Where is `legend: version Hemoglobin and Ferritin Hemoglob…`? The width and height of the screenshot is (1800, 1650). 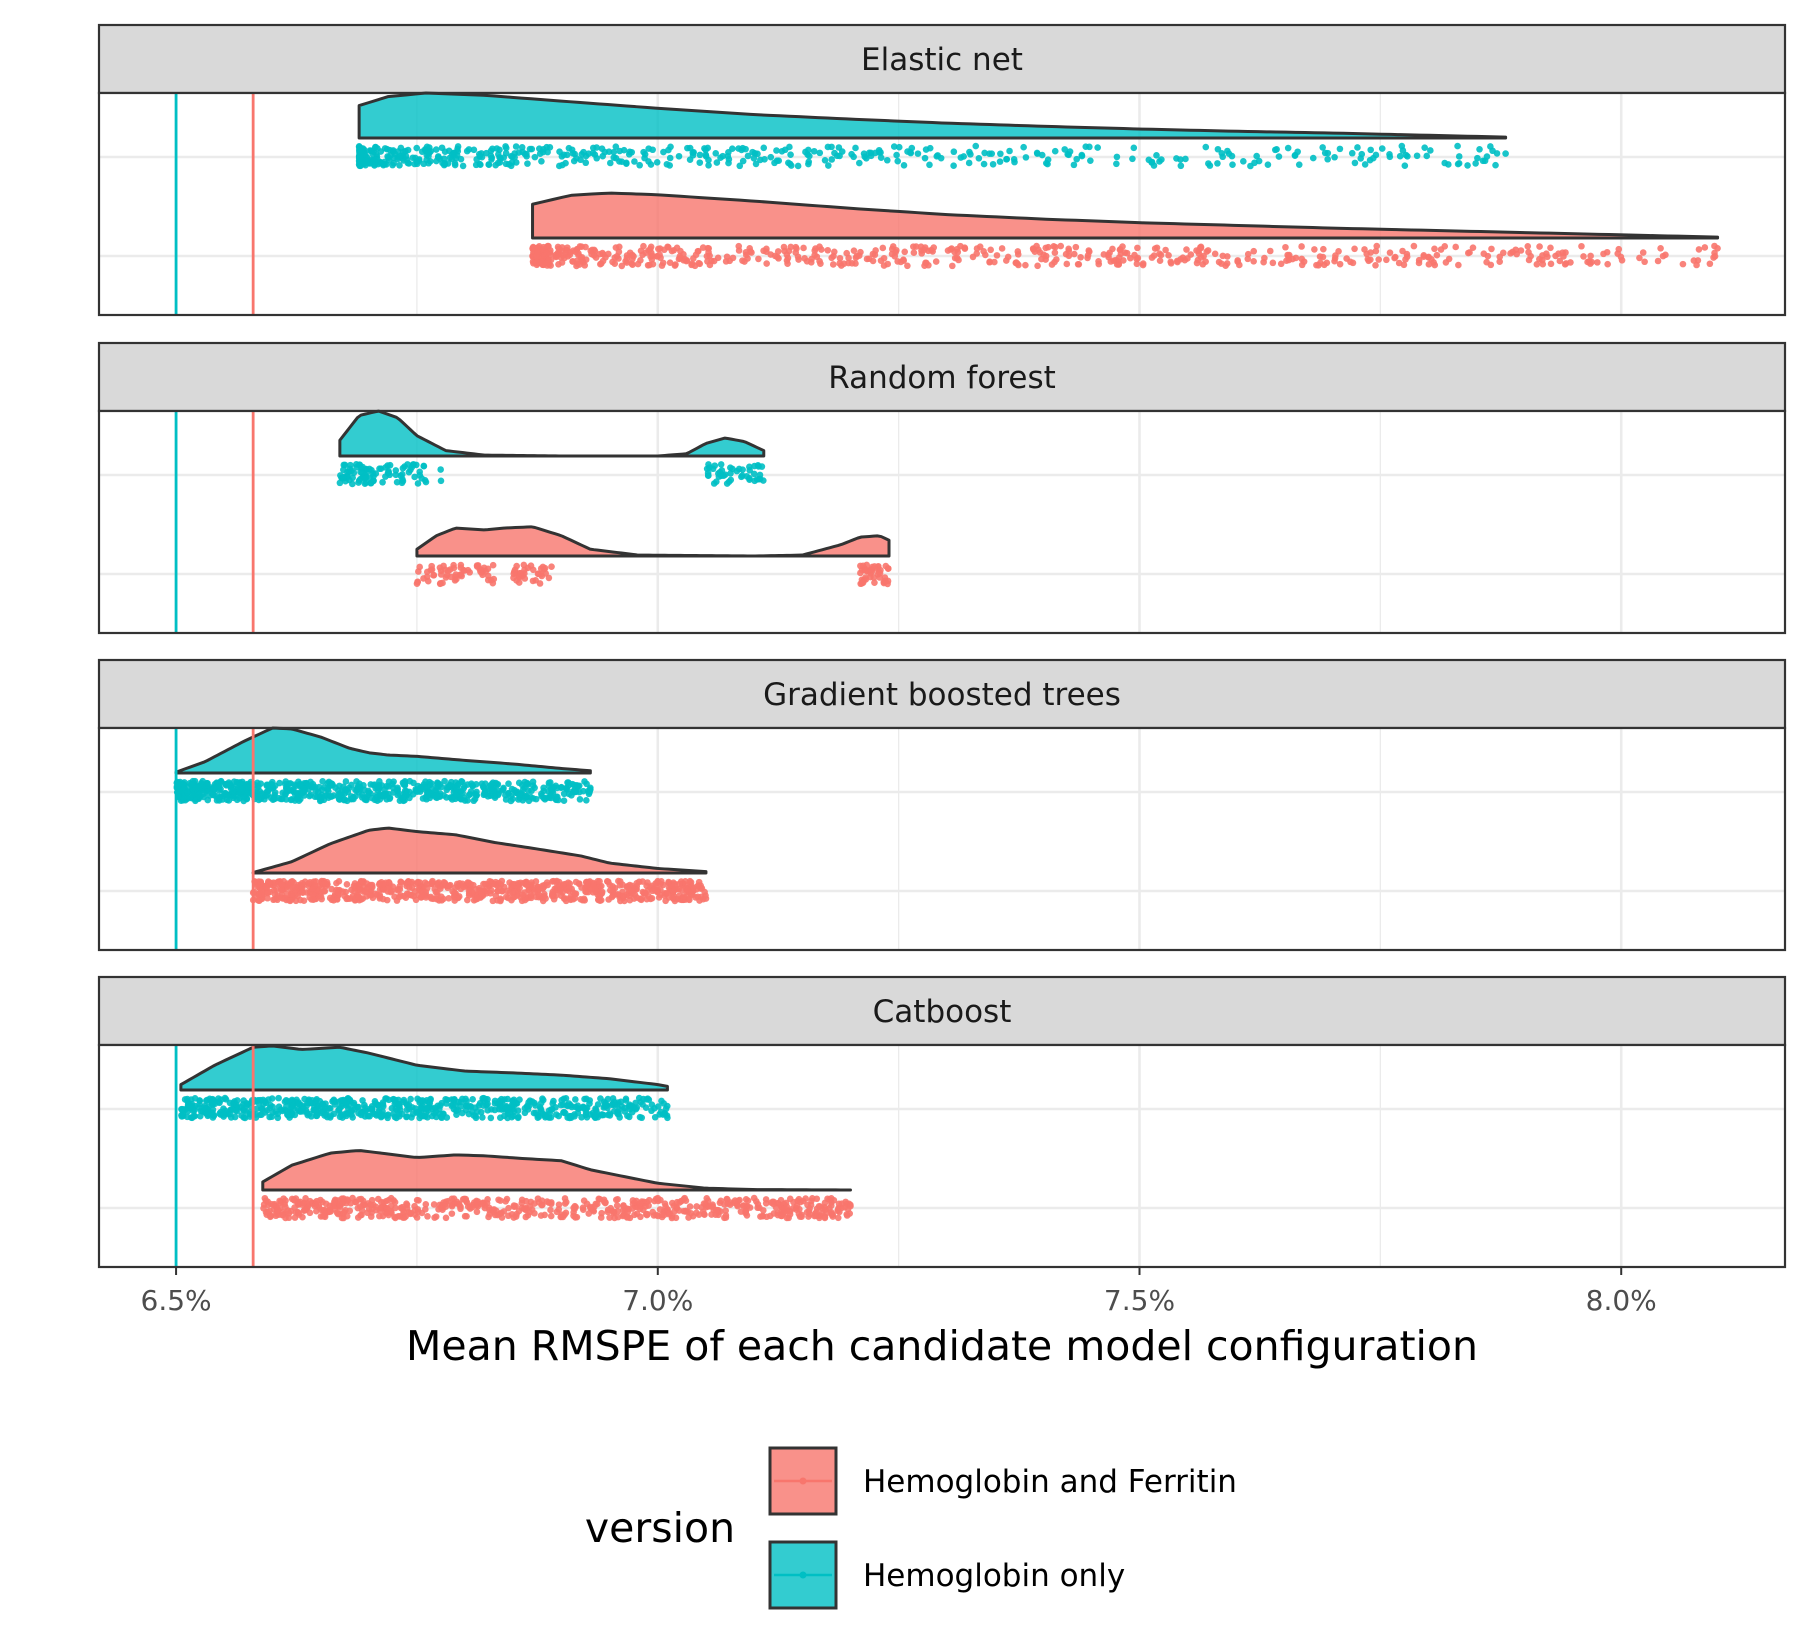 legend: version Hemoglobin and Ferritin Hemoglob… is located at coordinates (911, 1528).